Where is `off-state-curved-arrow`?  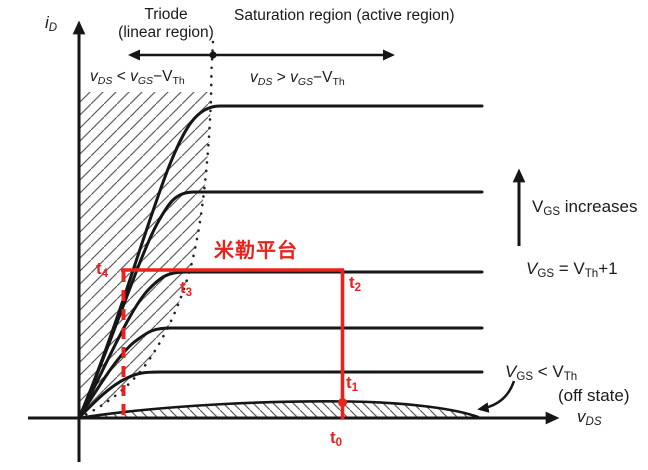 off-state-curved-arrow is located at coordinates (496, 396).